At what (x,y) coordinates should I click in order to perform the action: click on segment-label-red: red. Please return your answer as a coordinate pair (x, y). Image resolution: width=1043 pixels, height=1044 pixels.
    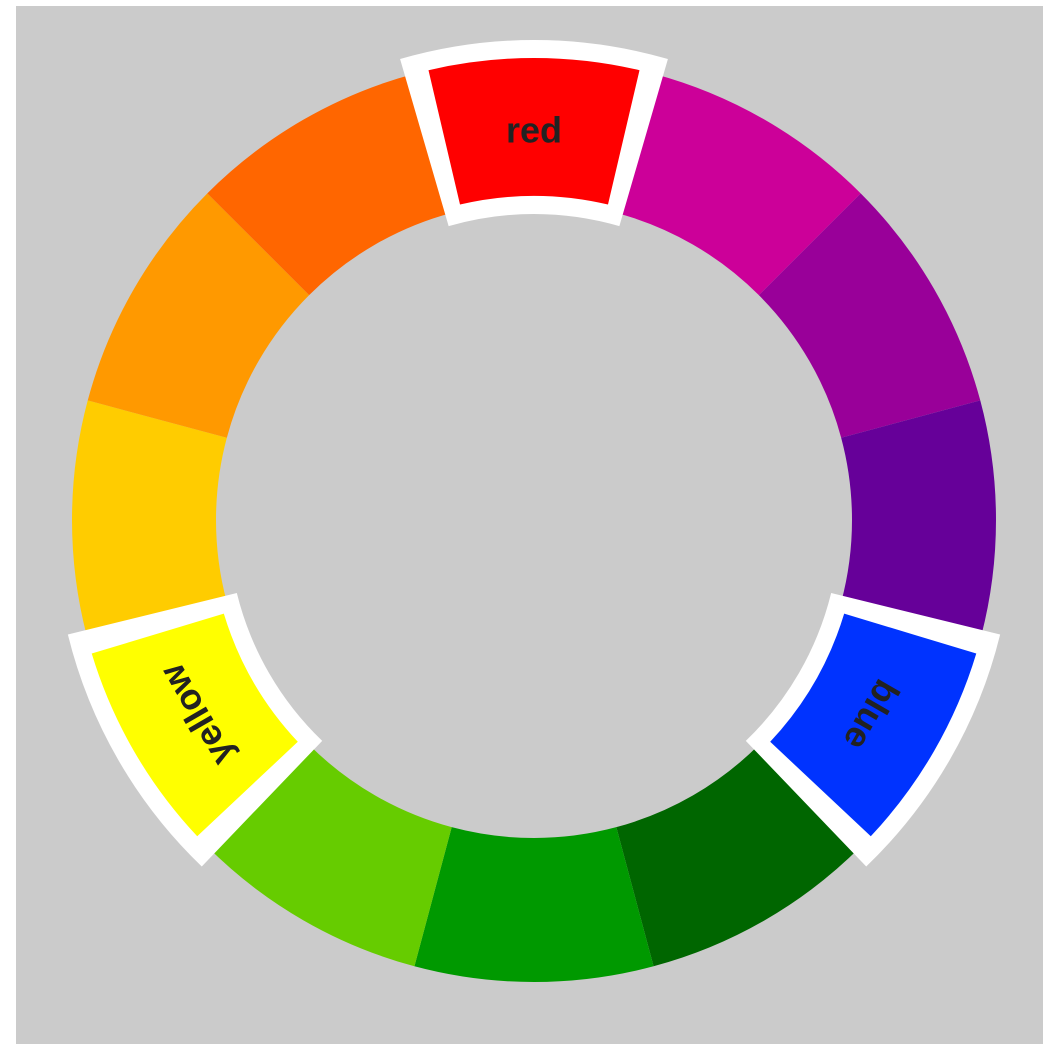
    Looking at the image, I should click on (534, 130).